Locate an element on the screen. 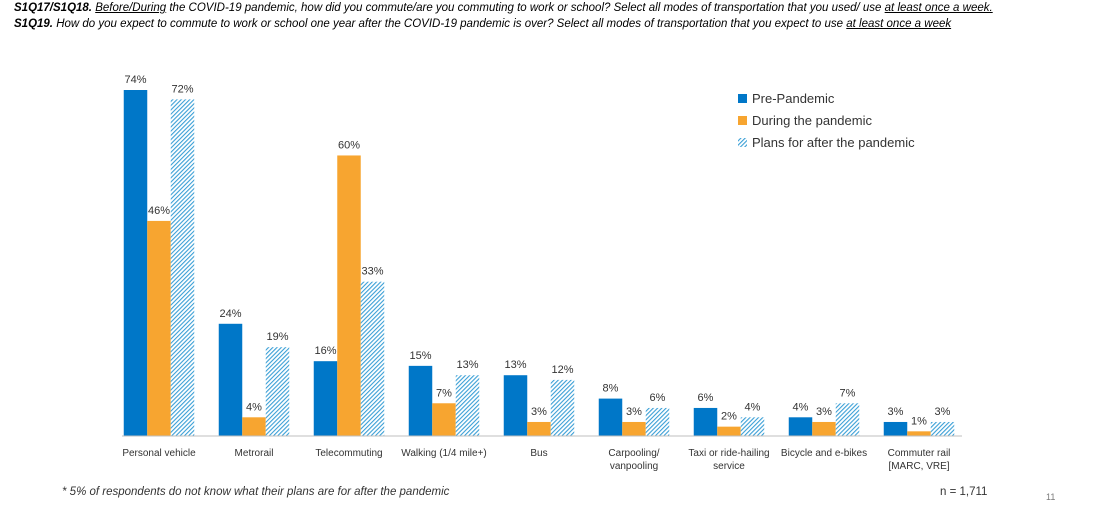  bar-pre-pandemic-bus is located at coordinates (515, 405).